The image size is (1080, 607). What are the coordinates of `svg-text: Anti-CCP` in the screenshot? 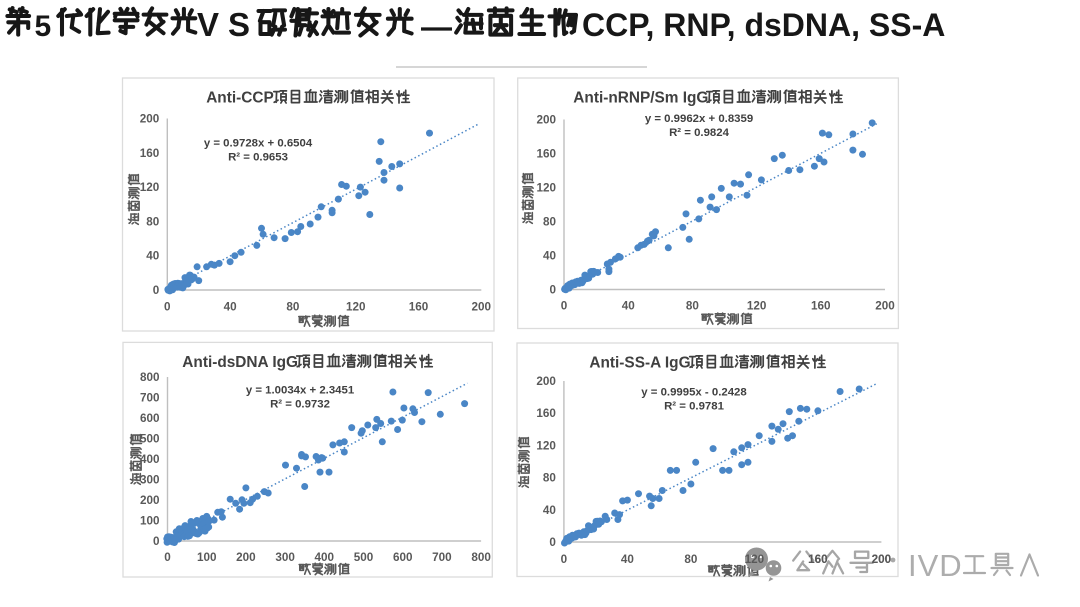 It's located at (240, 98).